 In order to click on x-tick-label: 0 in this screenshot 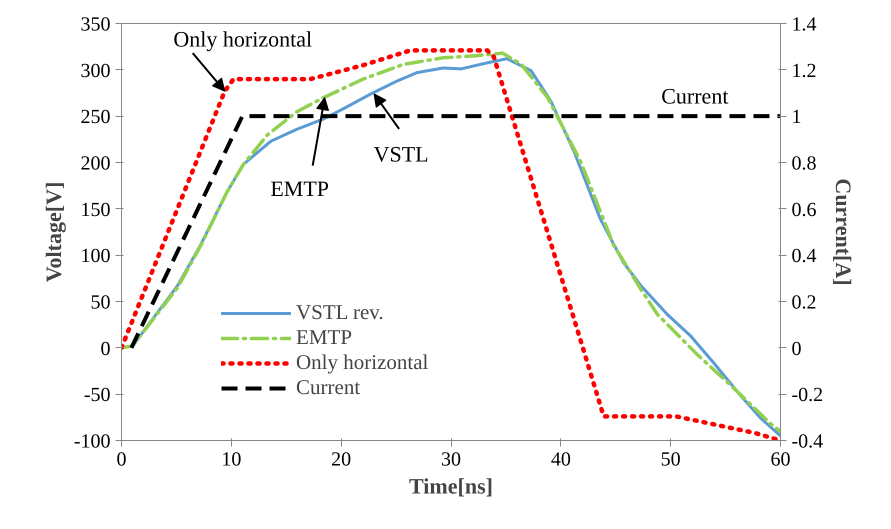, I will do `click(121, 459)`.